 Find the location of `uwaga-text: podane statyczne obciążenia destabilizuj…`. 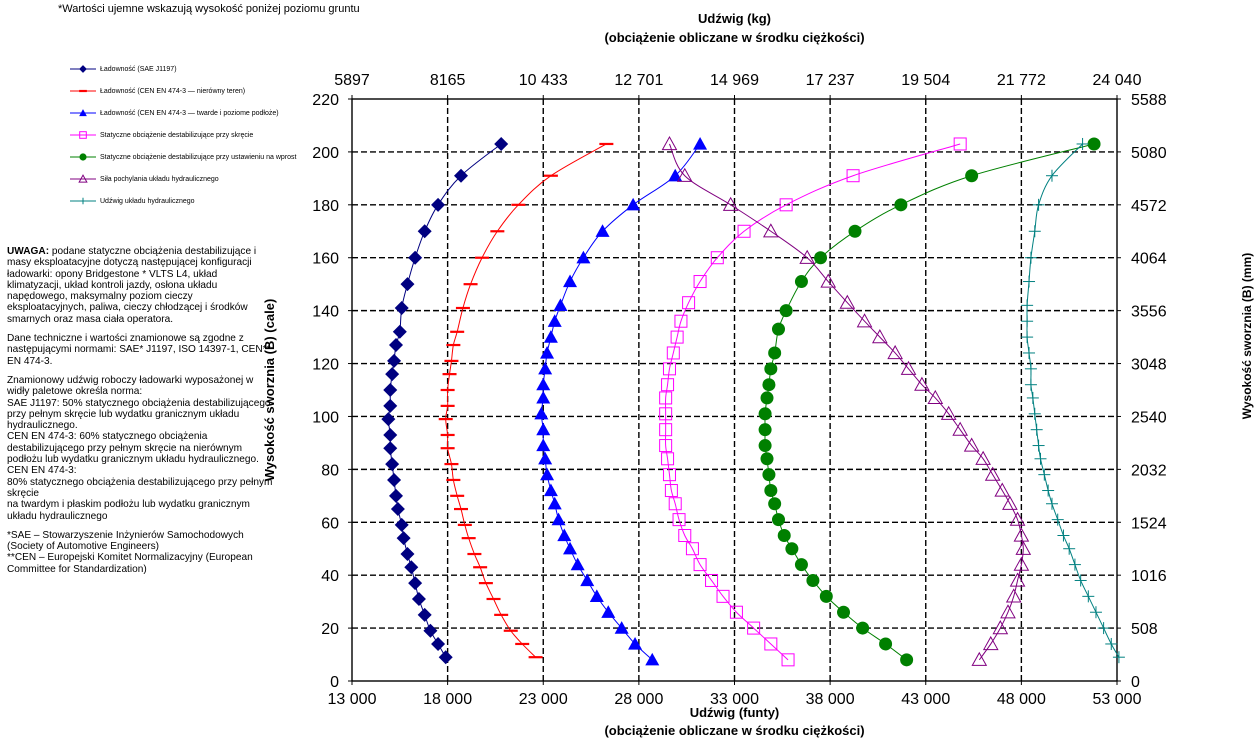

uwaga-text: podane statyczne obciążenia destabilizuj… is located at coordinates (132, 285).